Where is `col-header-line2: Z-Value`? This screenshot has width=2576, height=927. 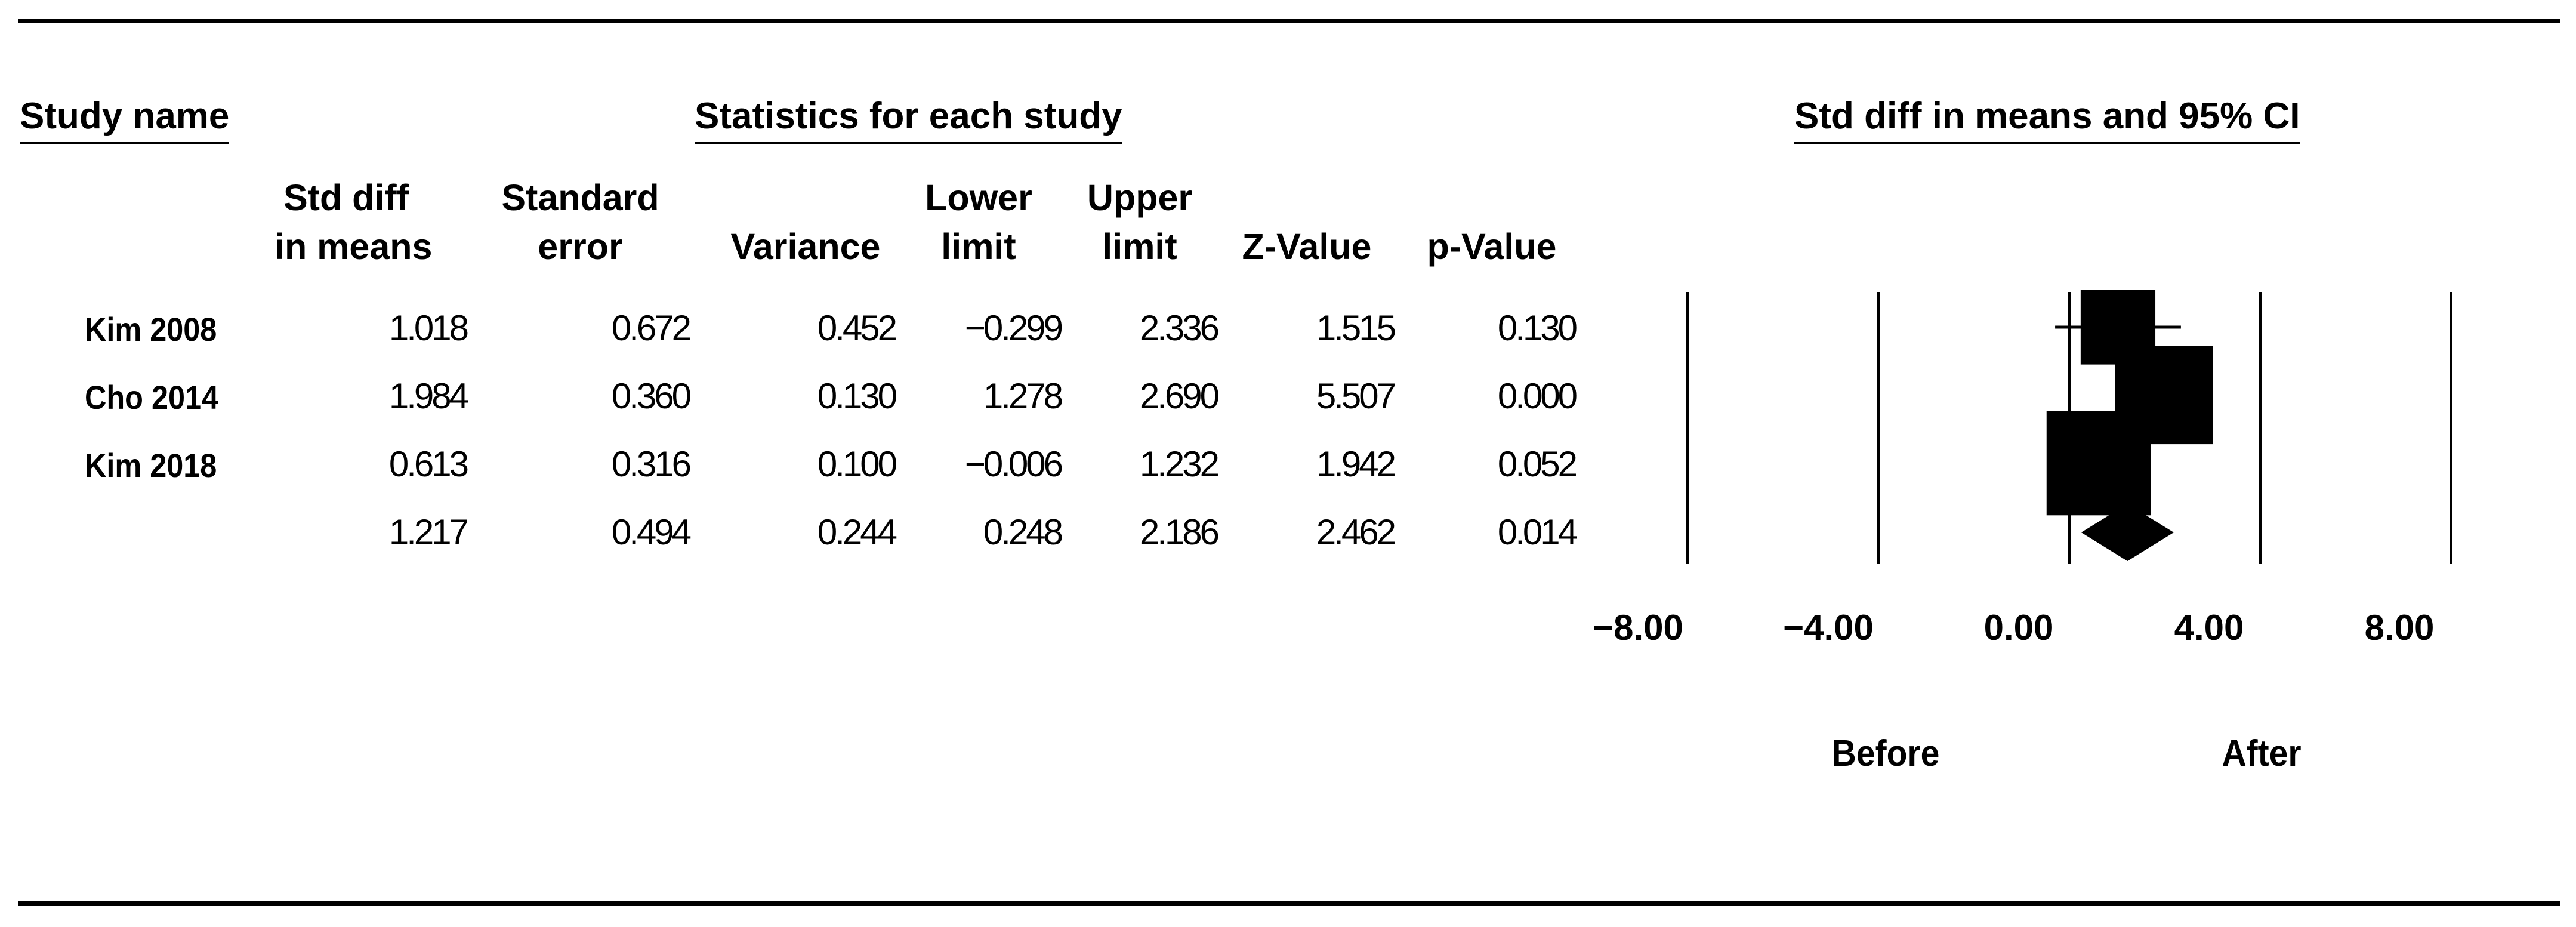 col-header-line2: Z-Value is located at coordinates (1307, 246).